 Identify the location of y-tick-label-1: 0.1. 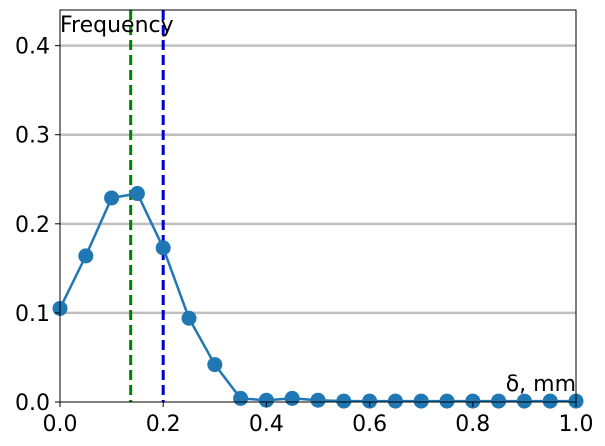
(32, 314).